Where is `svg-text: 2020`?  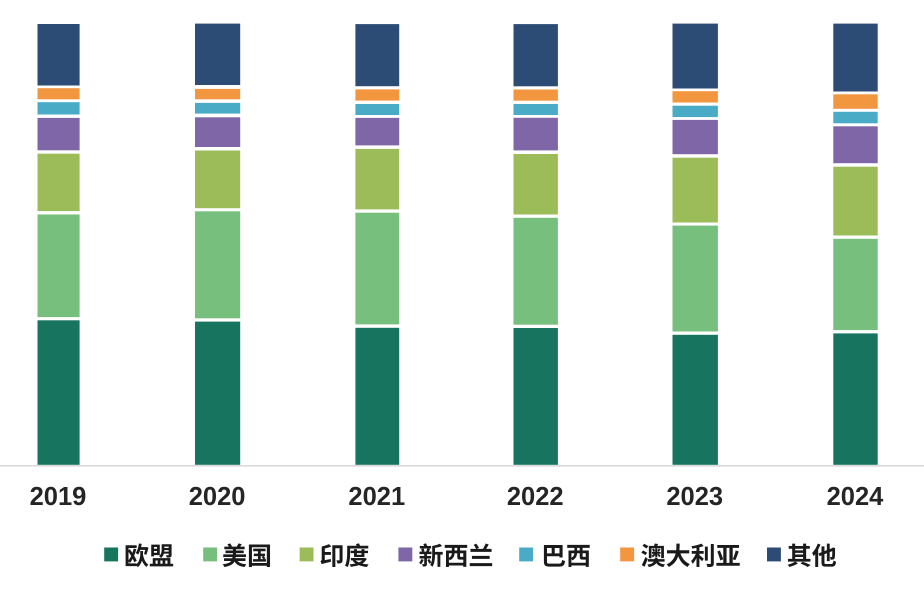 svg-text: 2020 is located at coordinates (217, 497).